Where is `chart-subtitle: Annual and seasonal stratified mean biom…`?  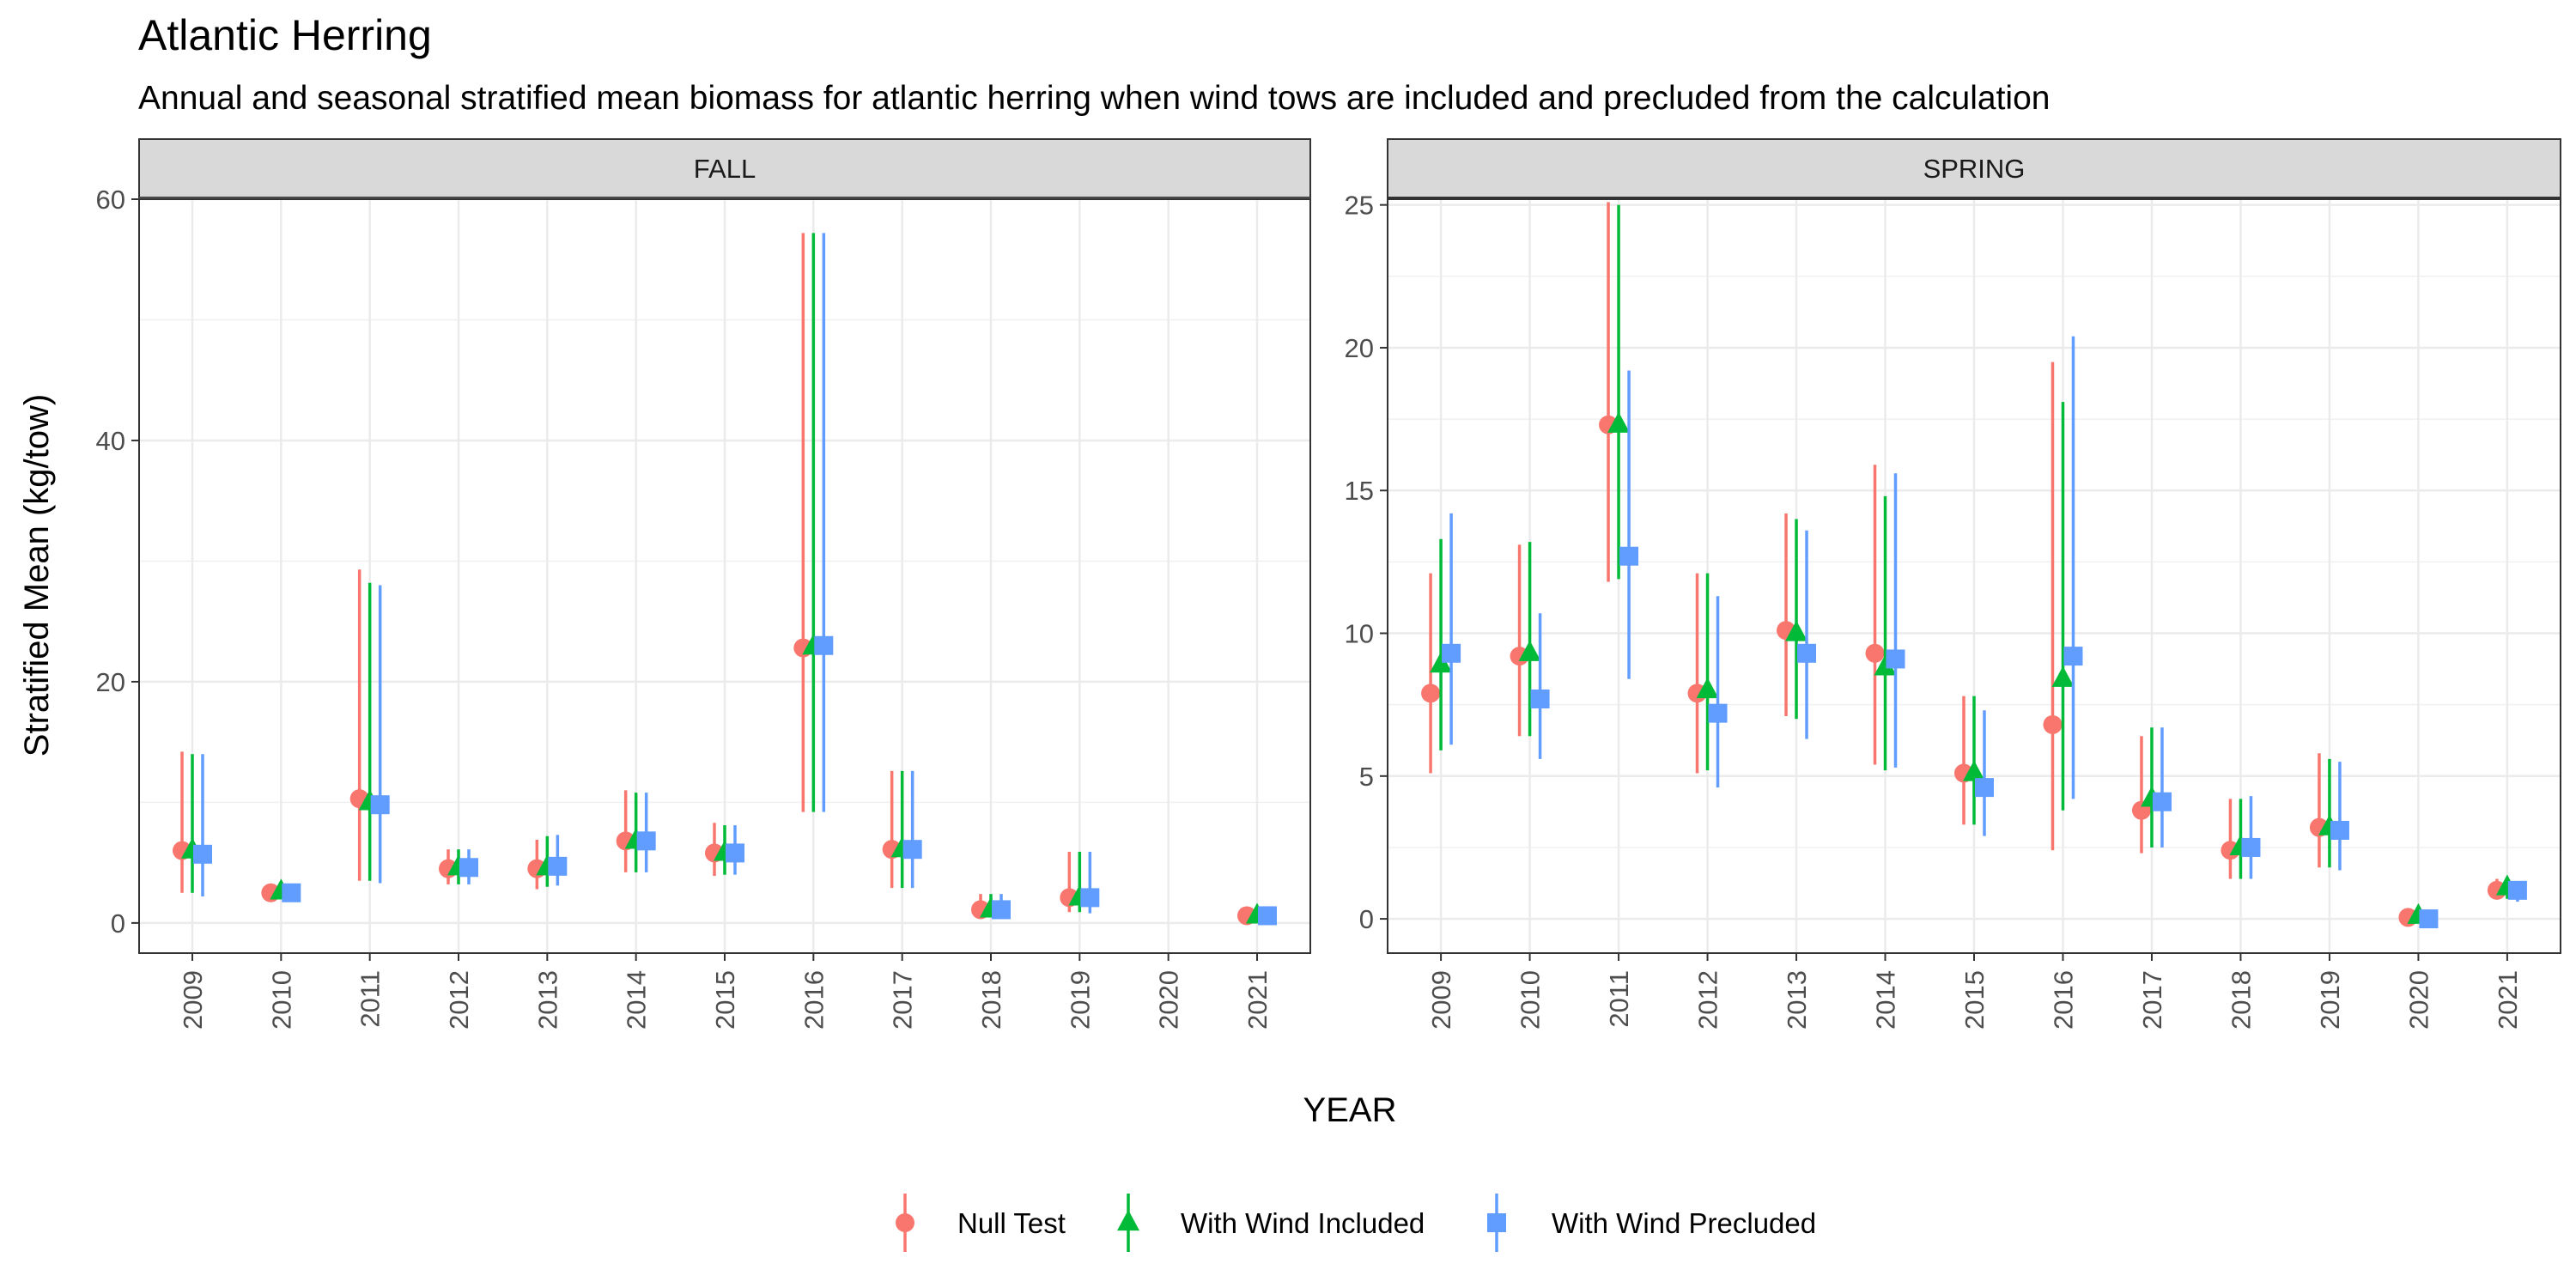 chart-subtitle: Annual and seasonal stratified mean biom… is located at coordinates (1094, 98).